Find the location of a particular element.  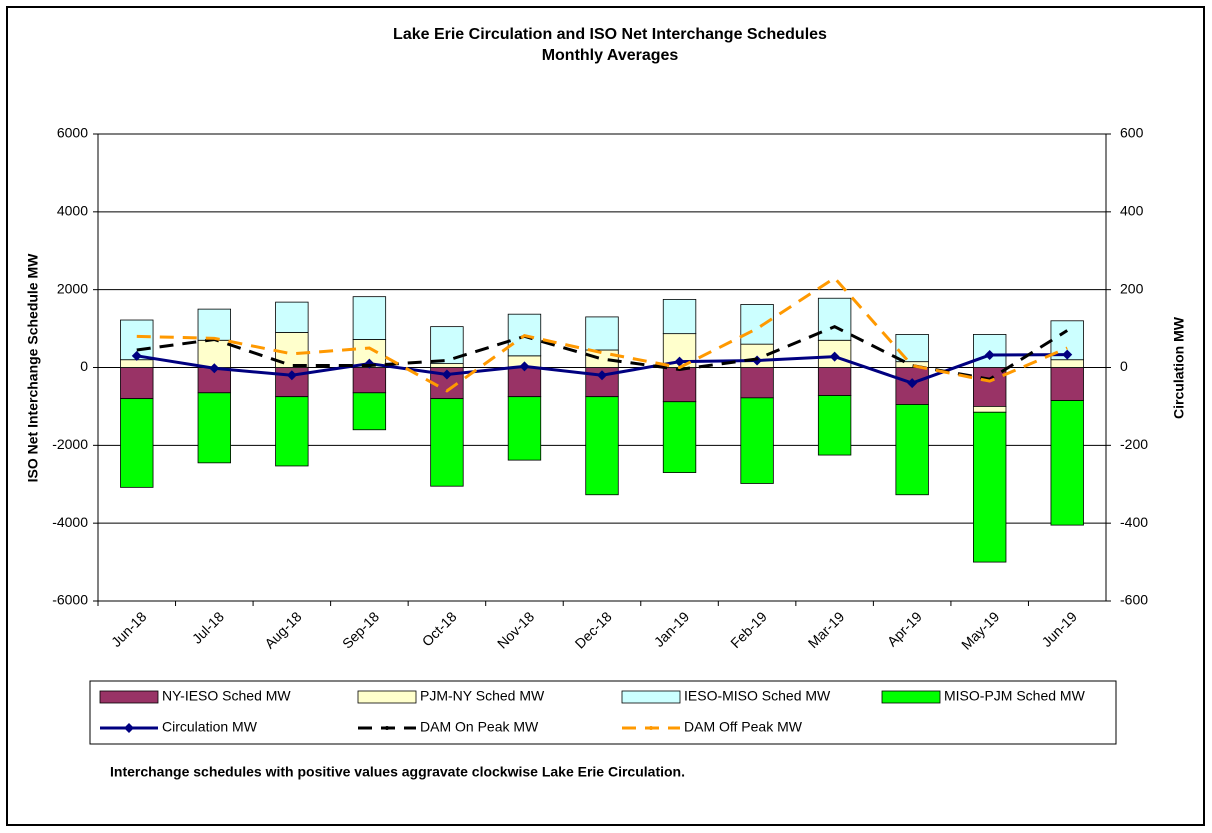

legend-label: IESO-MISO Sched MW is located at coordinates (757, 696).